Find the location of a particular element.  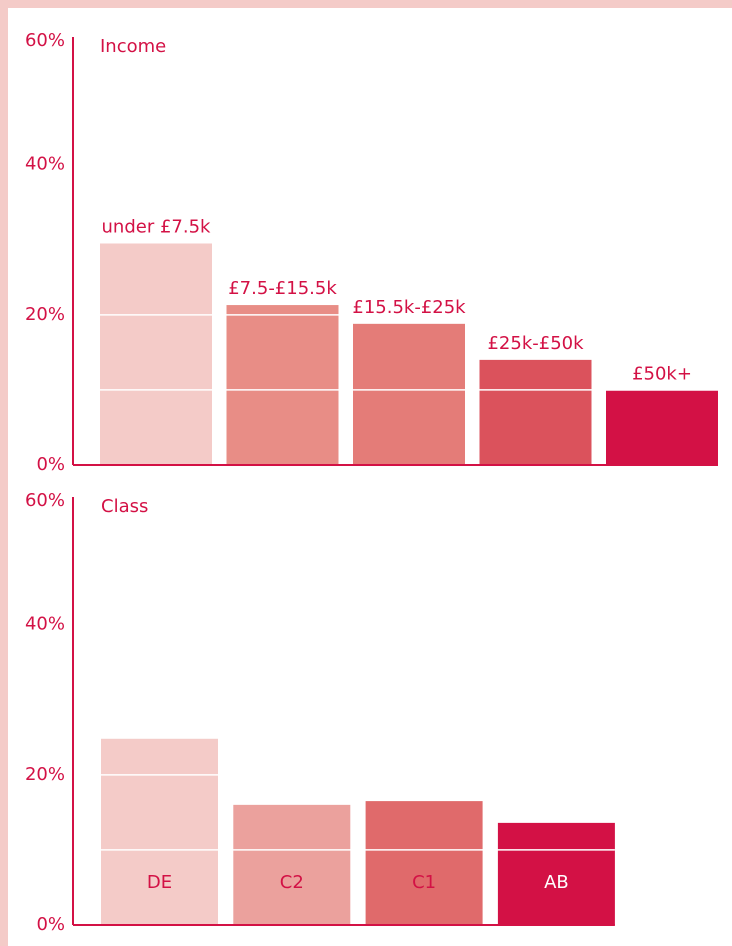

bar-label: £7.5-£15.5k is located at coordinates (282, 288).